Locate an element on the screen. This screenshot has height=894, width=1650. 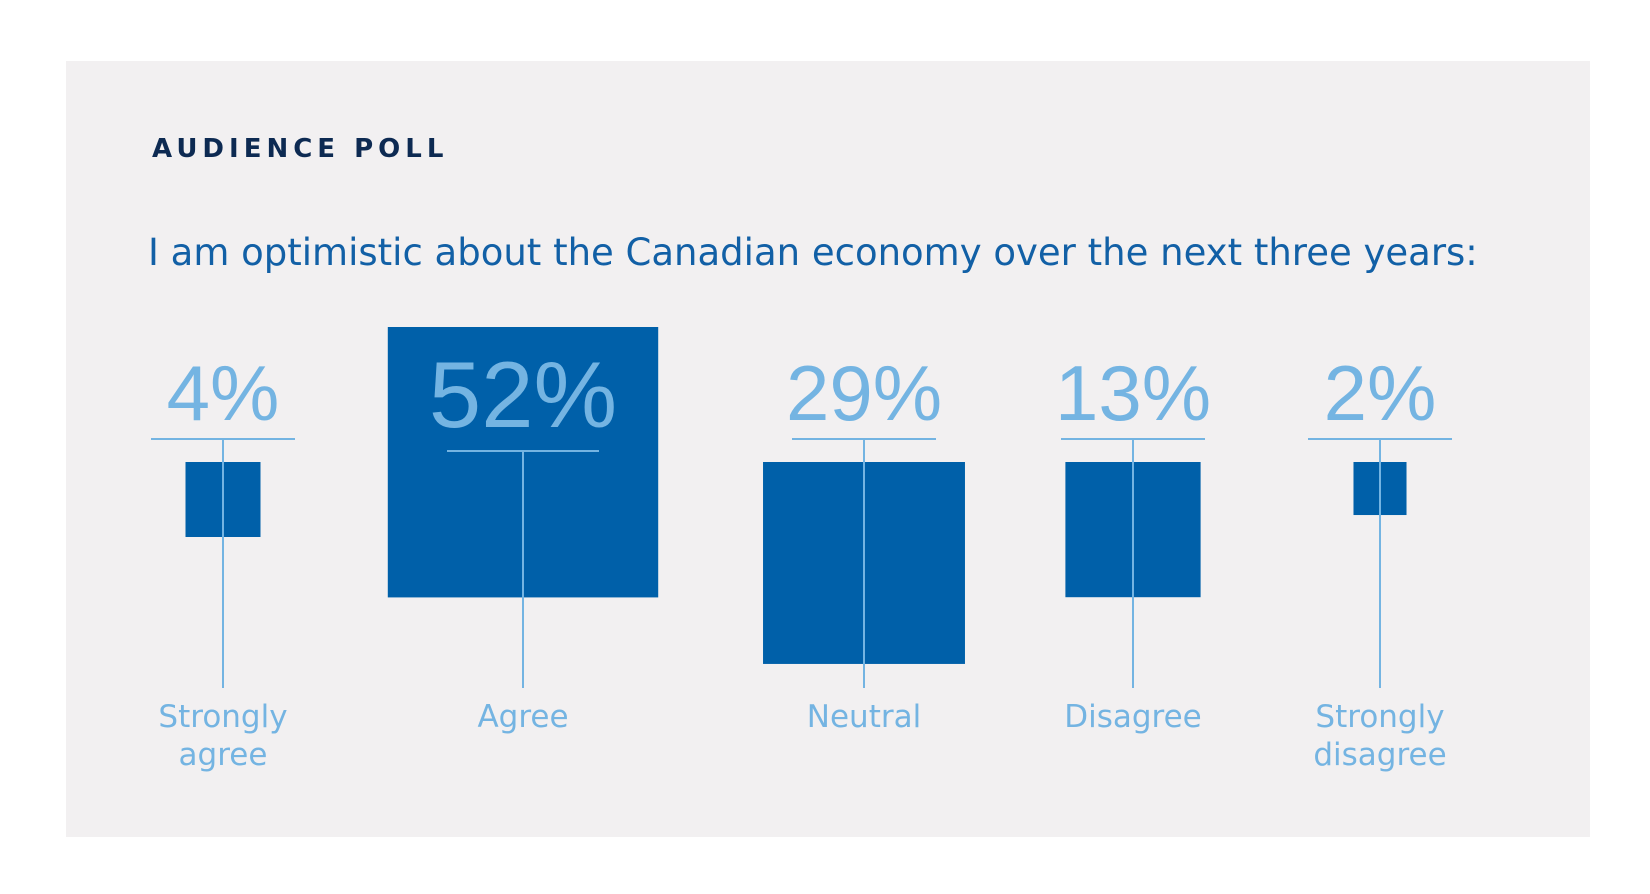
value-label: 29% is located at coordinates (864, 393).